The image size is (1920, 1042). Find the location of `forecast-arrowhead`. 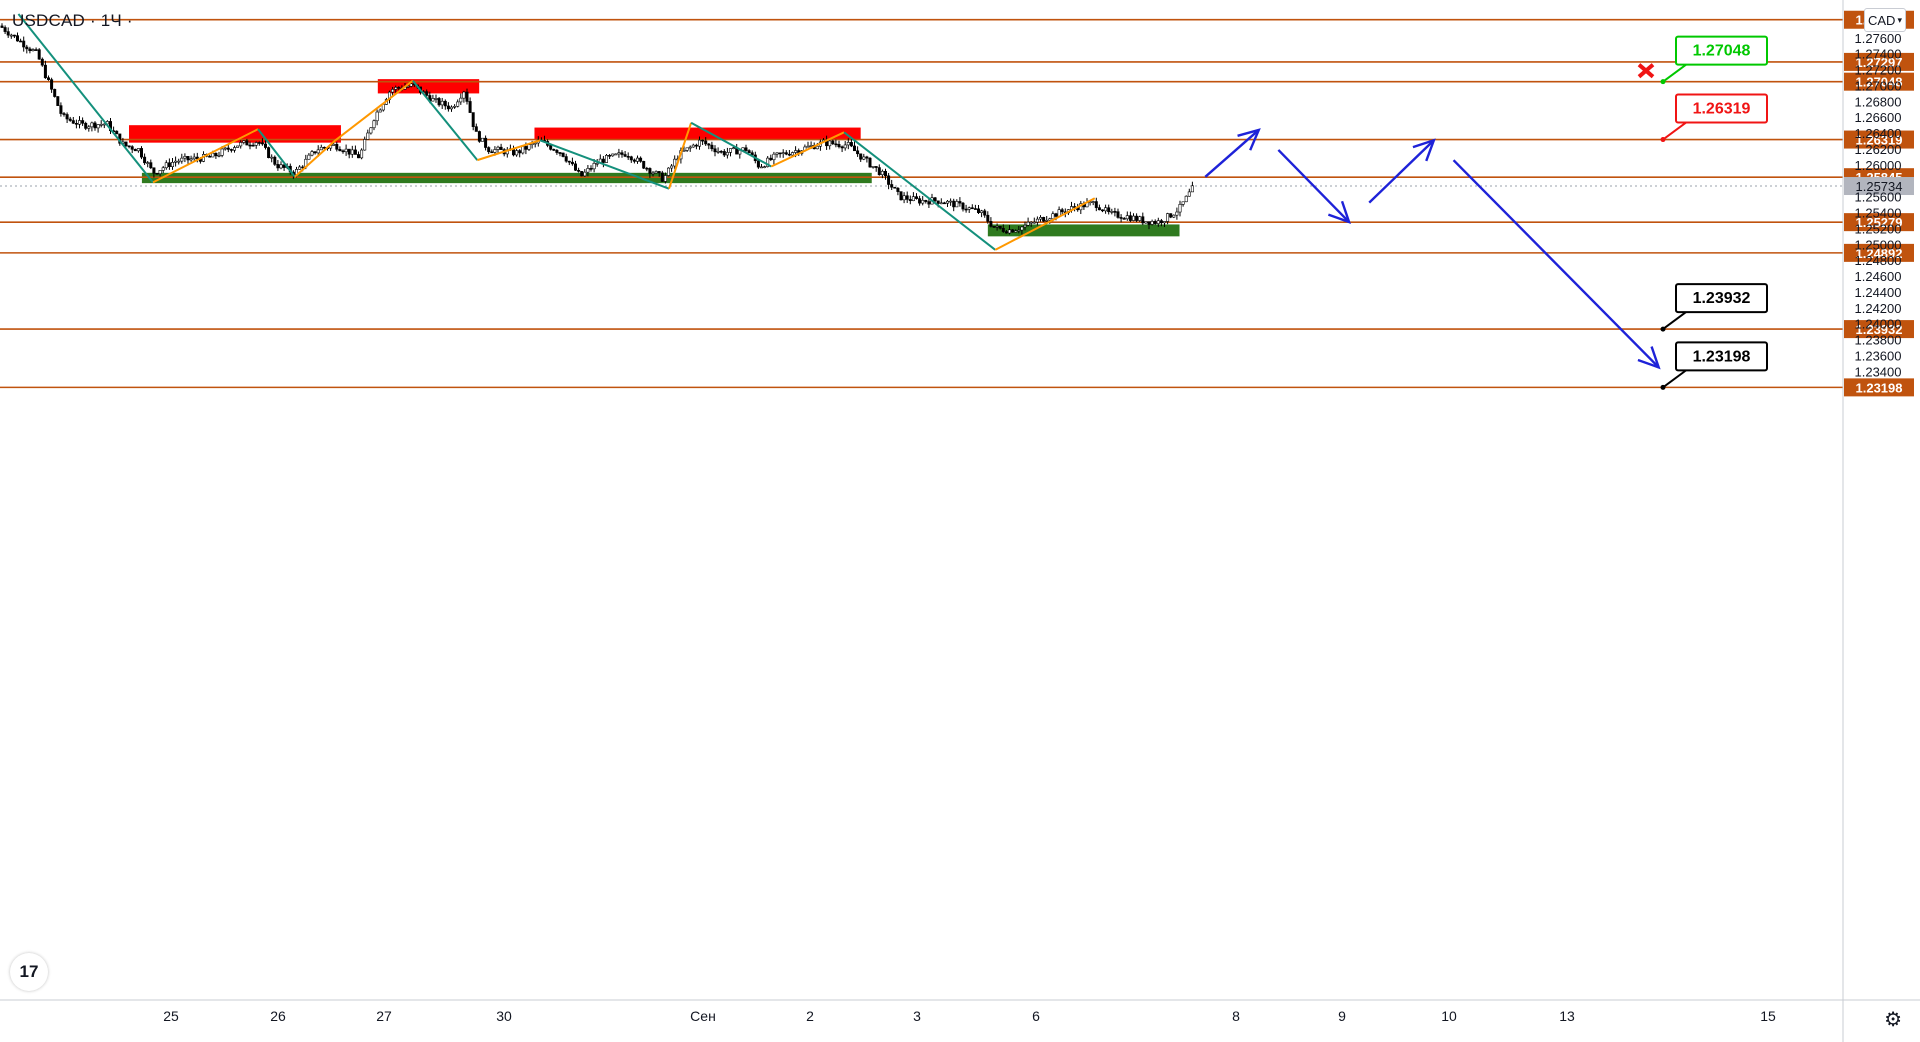

forecast-arrowhead is located at coordinates (1249, 139).